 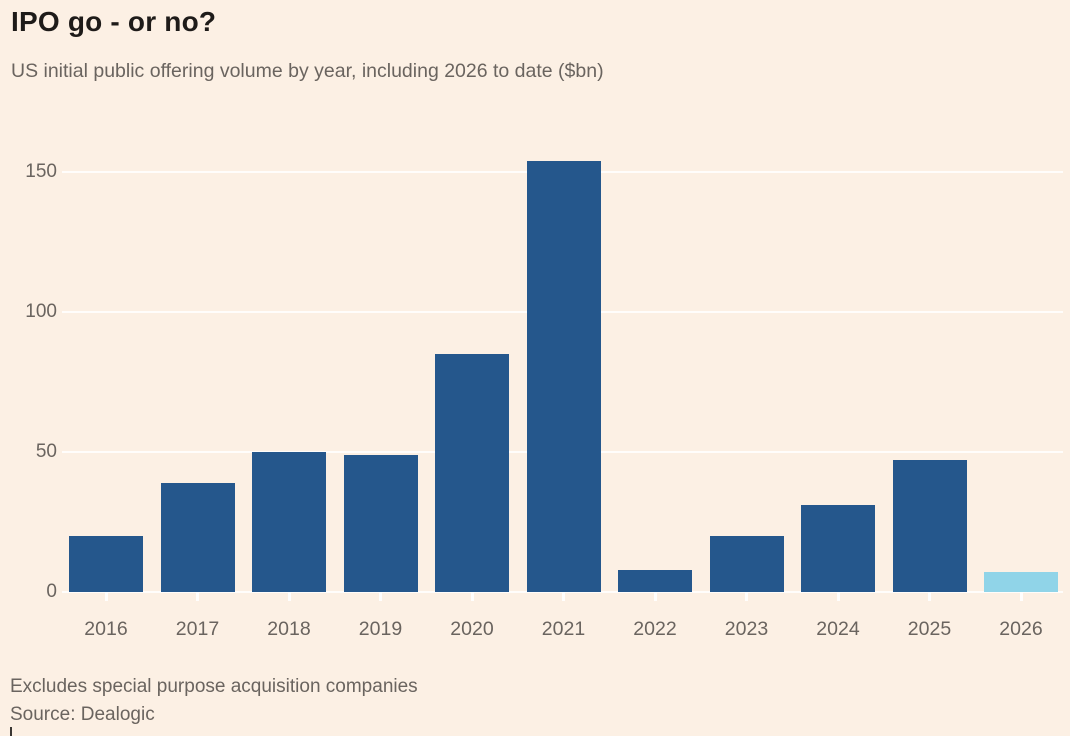 What do you see at coordinates (746, 629) in the screenshot?
I see `x-axis-label-2023: 2023` at bounding box center [746, 629].